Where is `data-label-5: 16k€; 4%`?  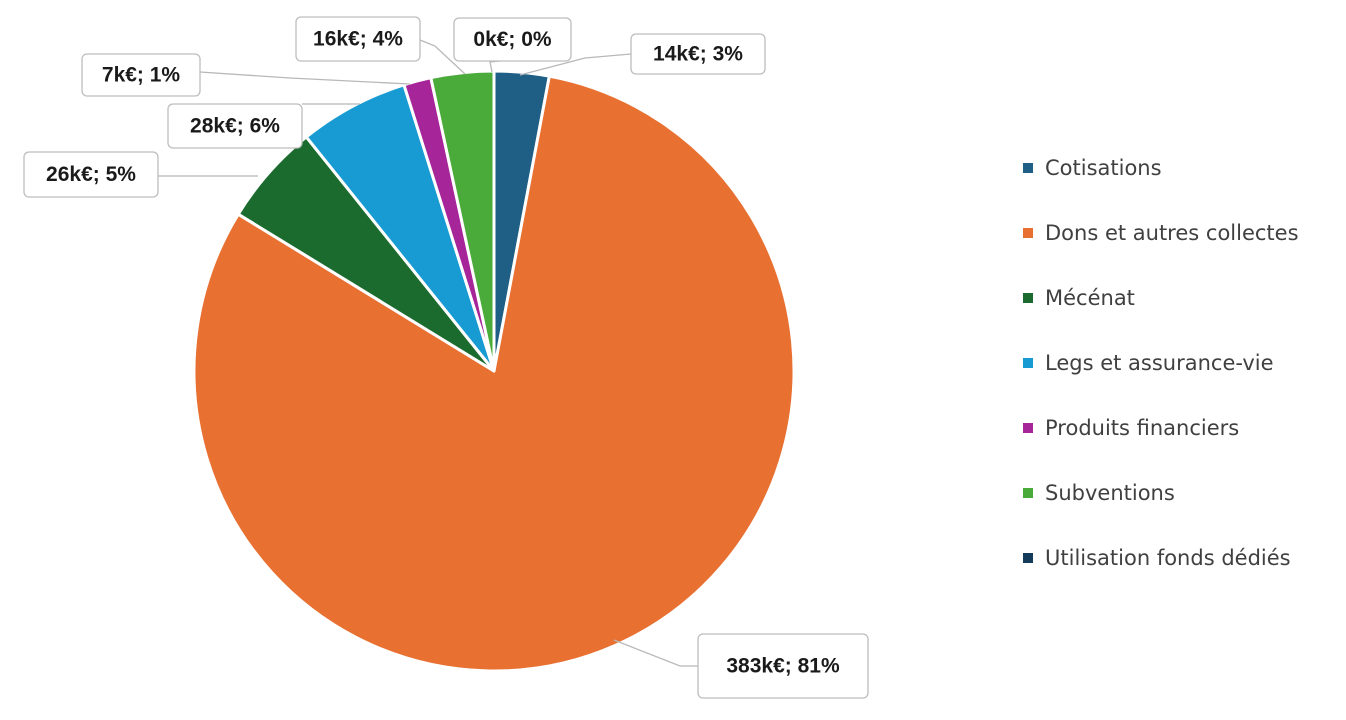 data-label-5: 16k€; 4% is located at coordinates (358, 39).